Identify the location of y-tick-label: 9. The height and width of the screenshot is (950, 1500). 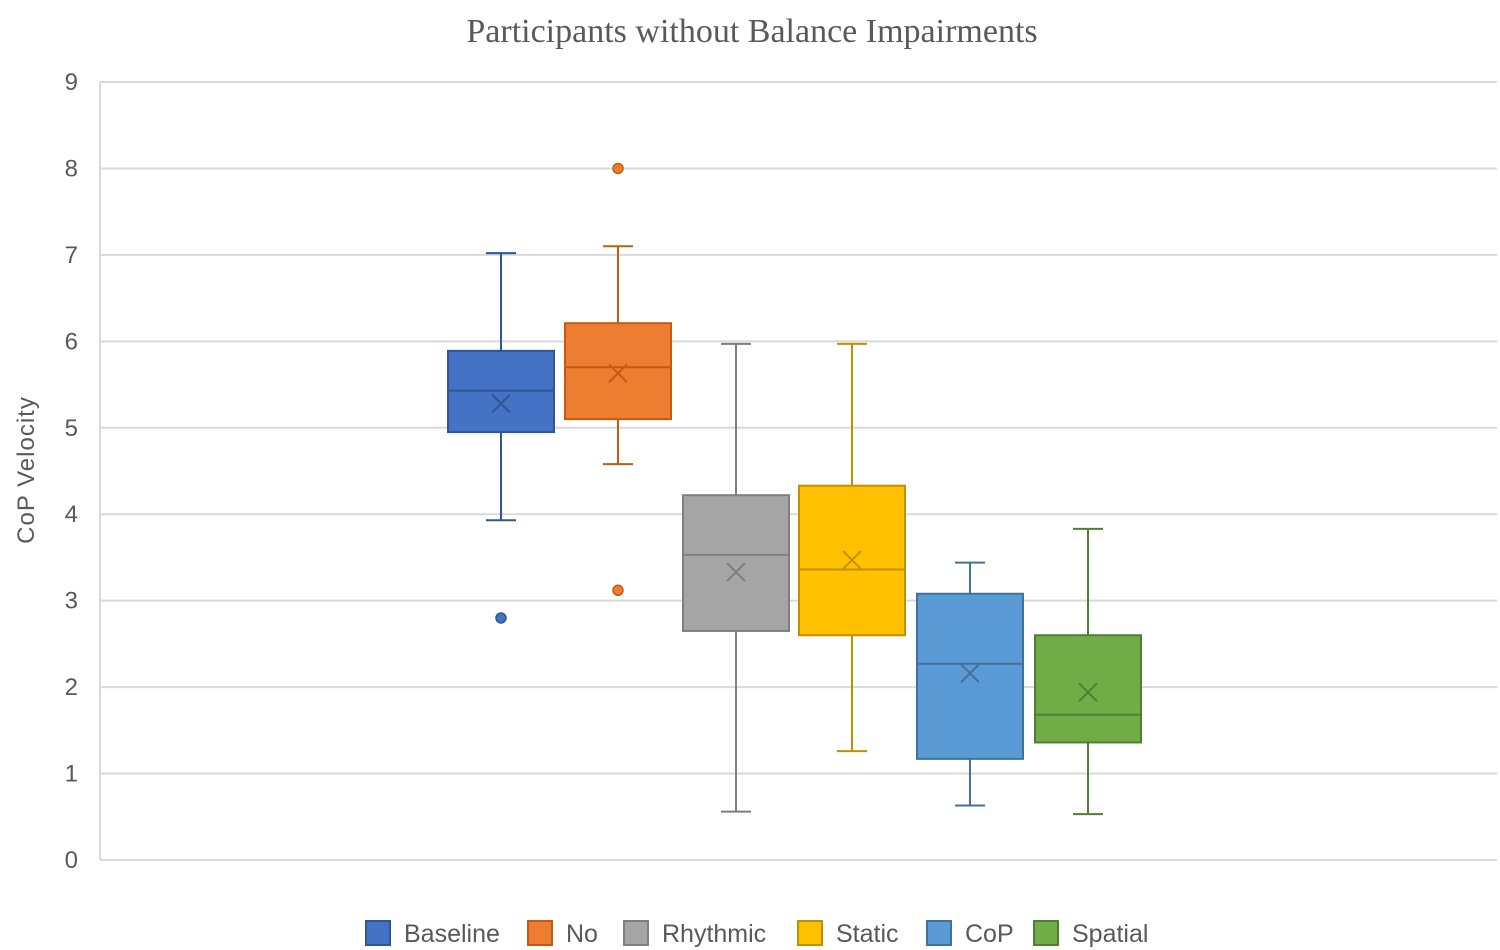
(71, 82).